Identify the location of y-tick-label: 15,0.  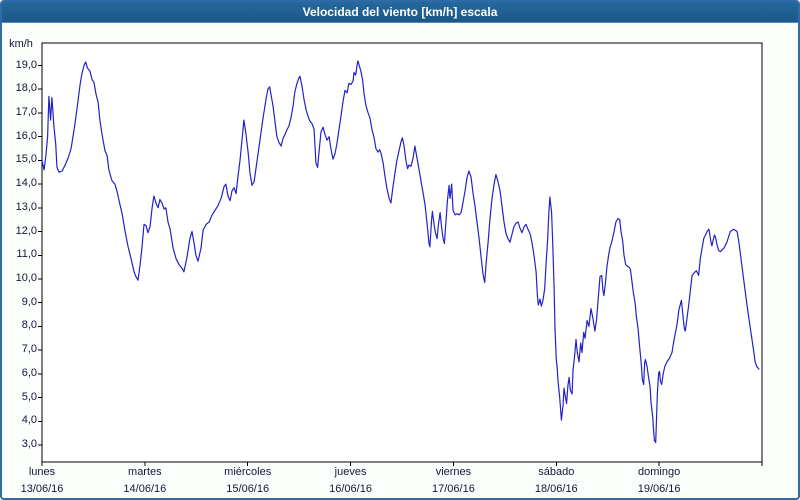
(26, 159).